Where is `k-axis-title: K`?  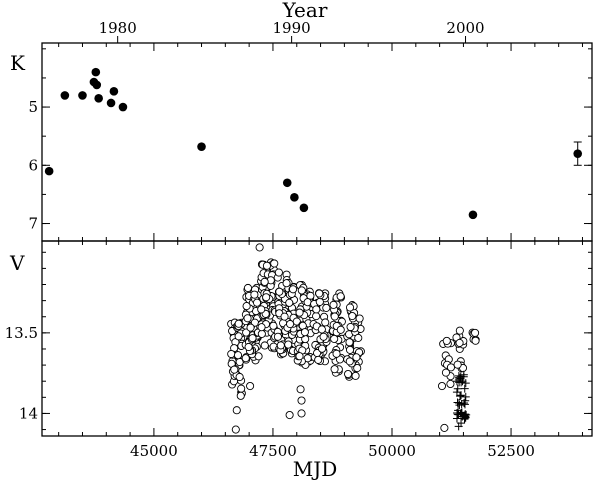
k-axis-title: K is located at coordinates (18, 63).